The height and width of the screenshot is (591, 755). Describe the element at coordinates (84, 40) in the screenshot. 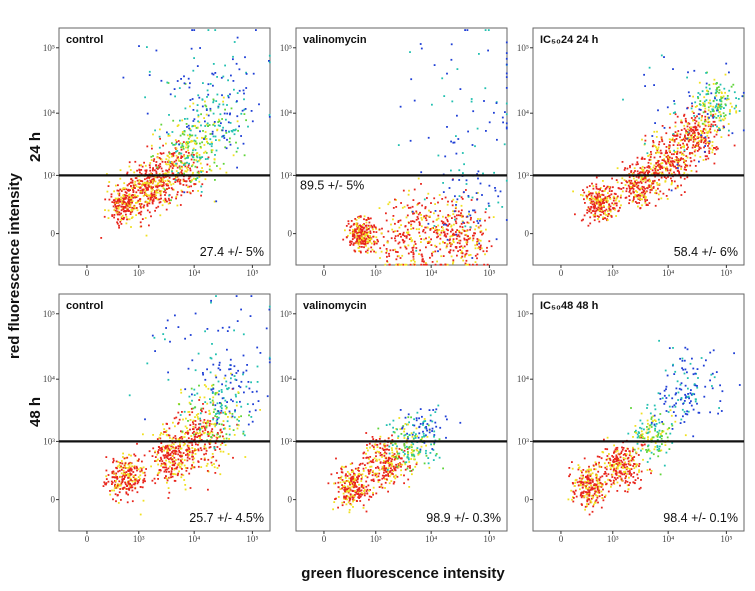

I see `panel-title: control` at that location.